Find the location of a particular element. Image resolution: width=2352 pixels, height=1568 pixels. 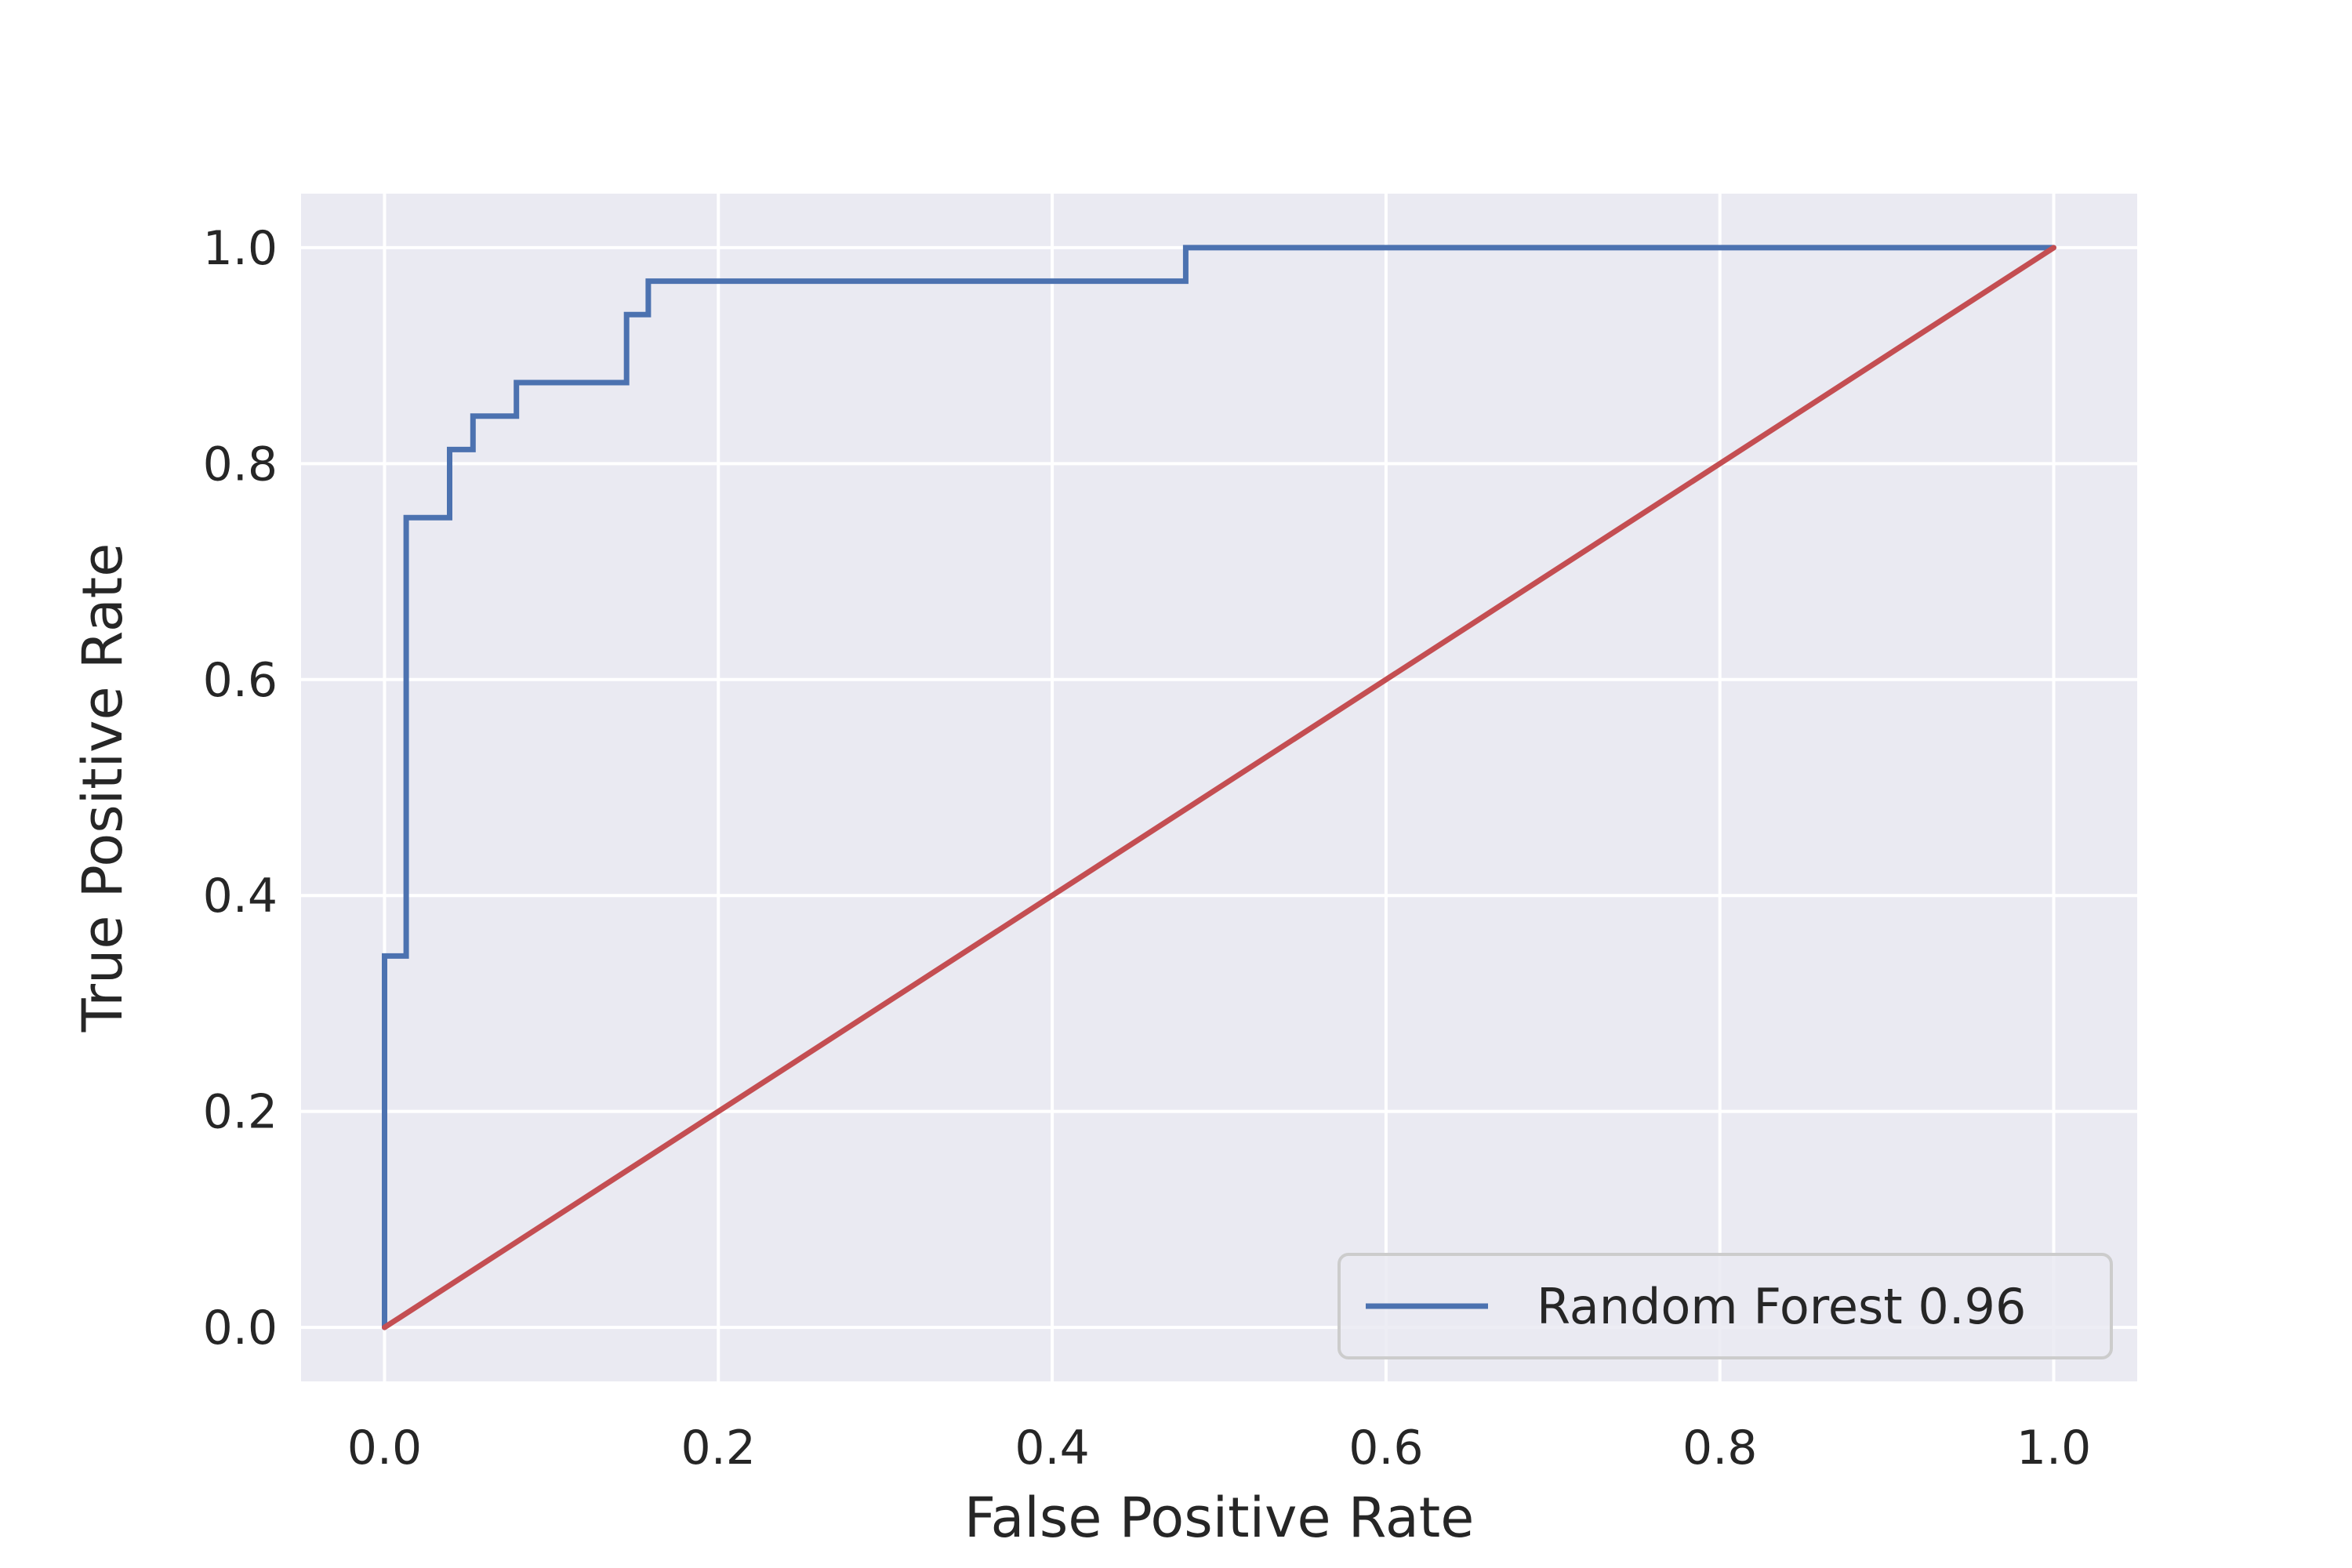

legend-box is located at coordinates (1725, 1306).